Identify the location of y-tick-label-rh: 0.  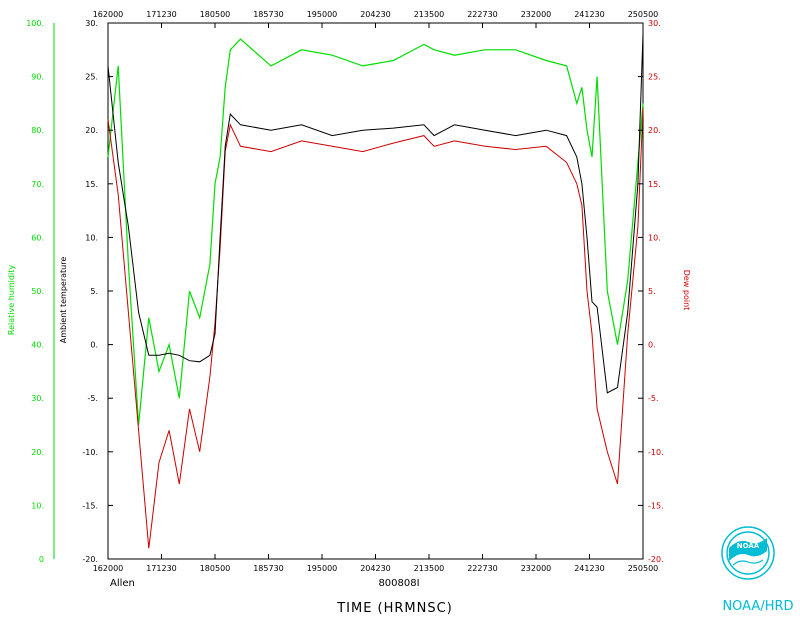
(41, 559).